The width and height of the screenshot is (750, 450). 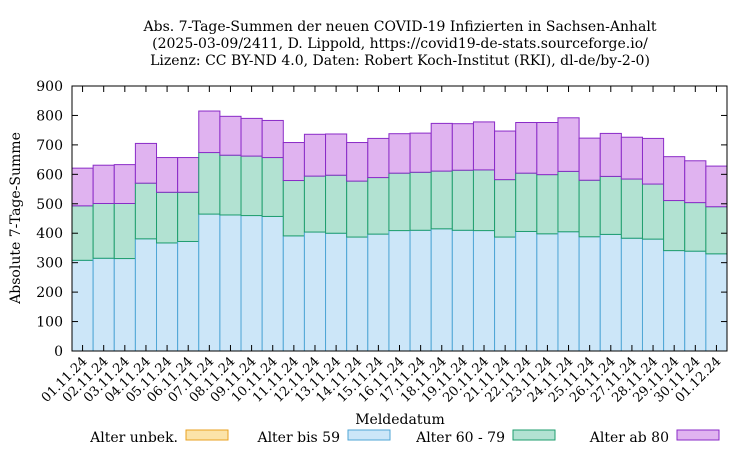 I want to click on bar-25.11.24-series-1, so click(x=589, y=294).